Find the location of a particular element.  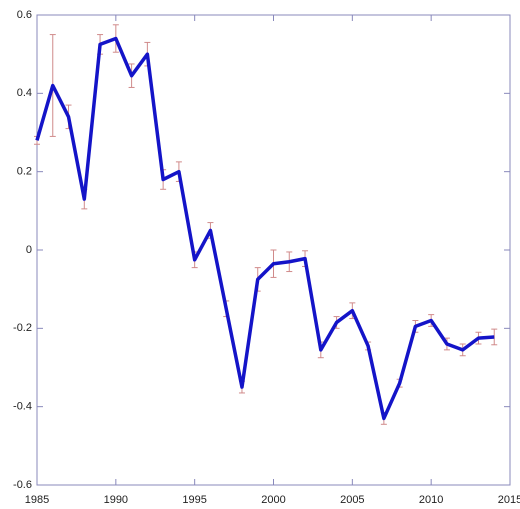

x-tick-label: 2000 is located at coordinates (273, 500).